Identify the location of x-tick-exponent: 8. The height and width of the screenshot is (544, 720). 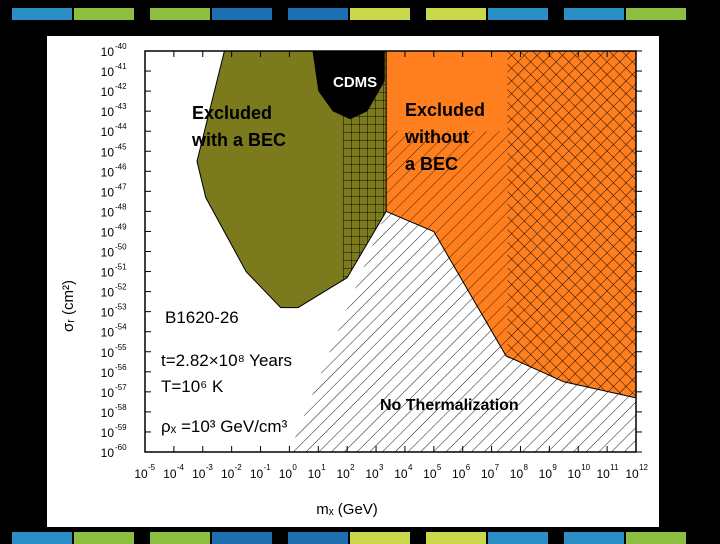
(525, 467).